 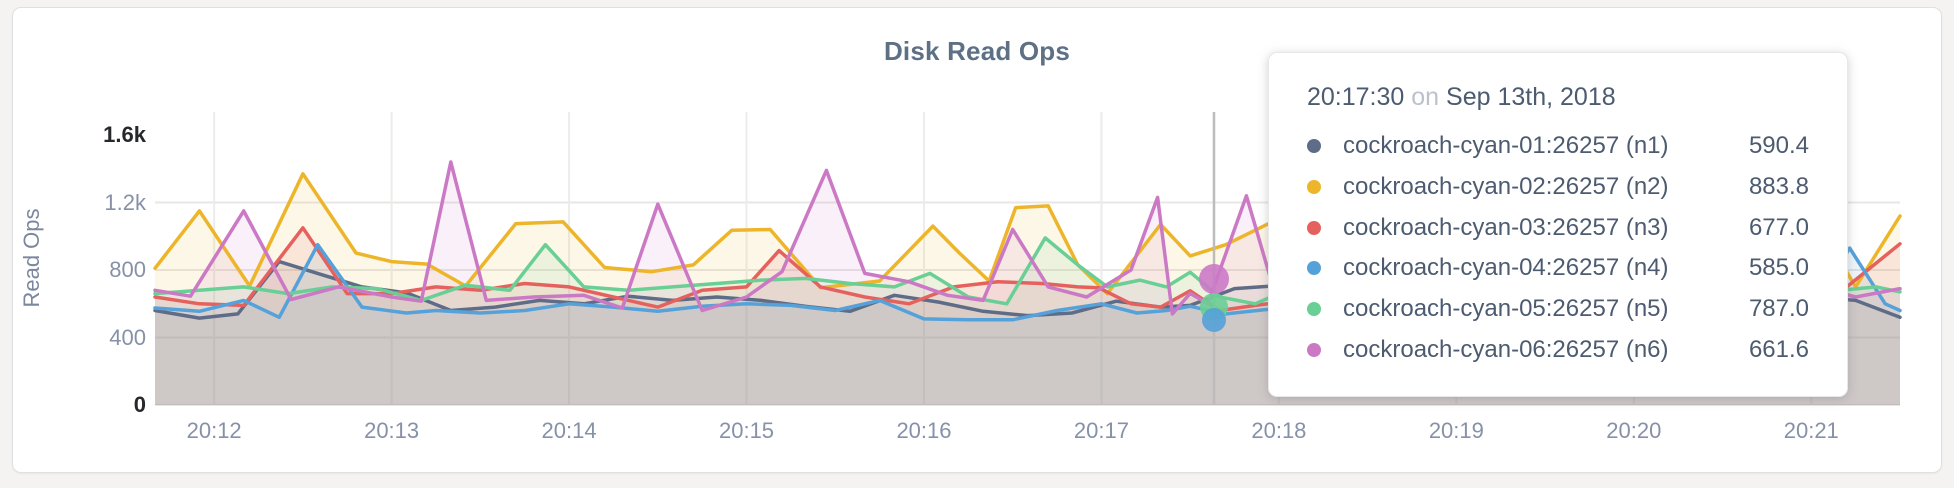 What do you see at coordinates (127, 337) in the screenshot?
I see `y-tick-label: 400` at bounding box center [127, 337].